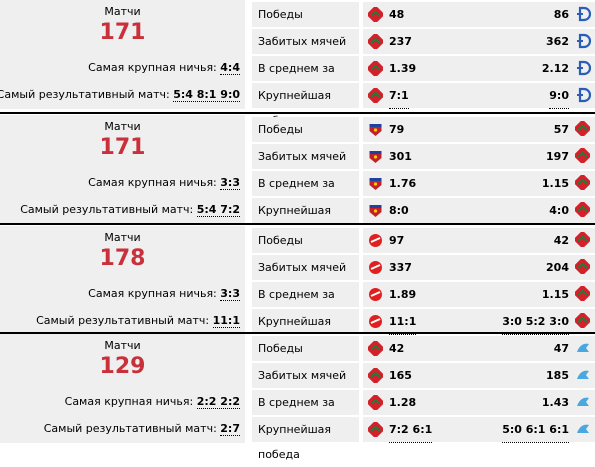  Describe the element at coordinates (397, 348) in the screenshot. I see `team-a-value: 42` at that location.